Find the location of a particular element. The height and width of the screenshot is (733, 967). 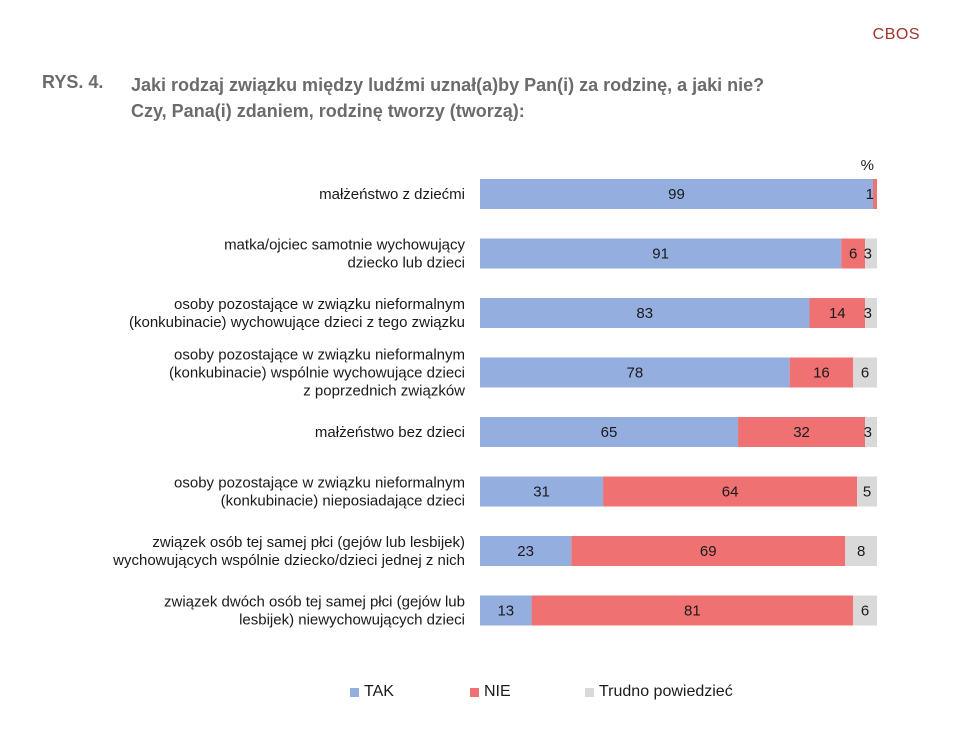

data-label: 23 is located at coordinates (525, 551).